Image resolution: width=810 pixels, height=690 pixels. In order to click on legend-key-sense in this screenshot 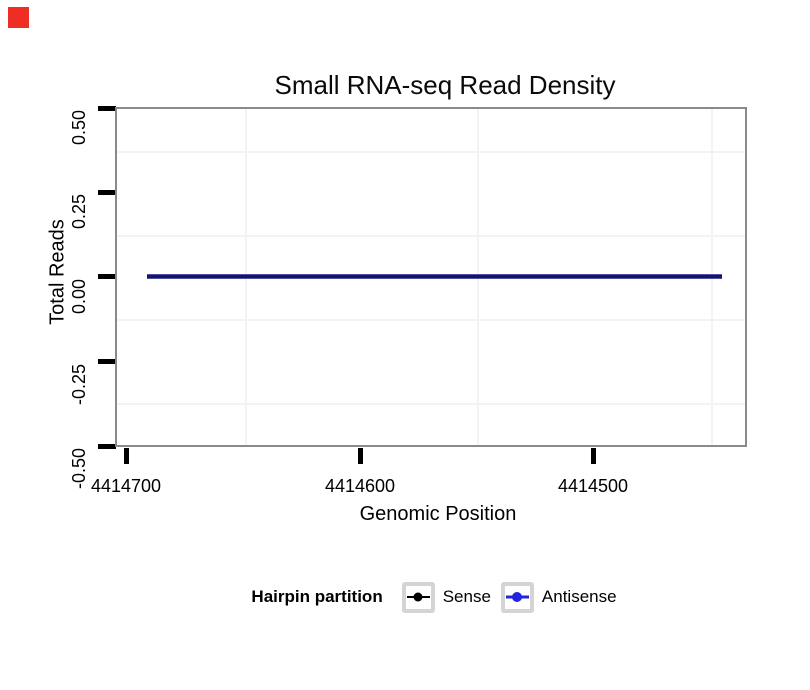, I will do `click(418, 597)`.